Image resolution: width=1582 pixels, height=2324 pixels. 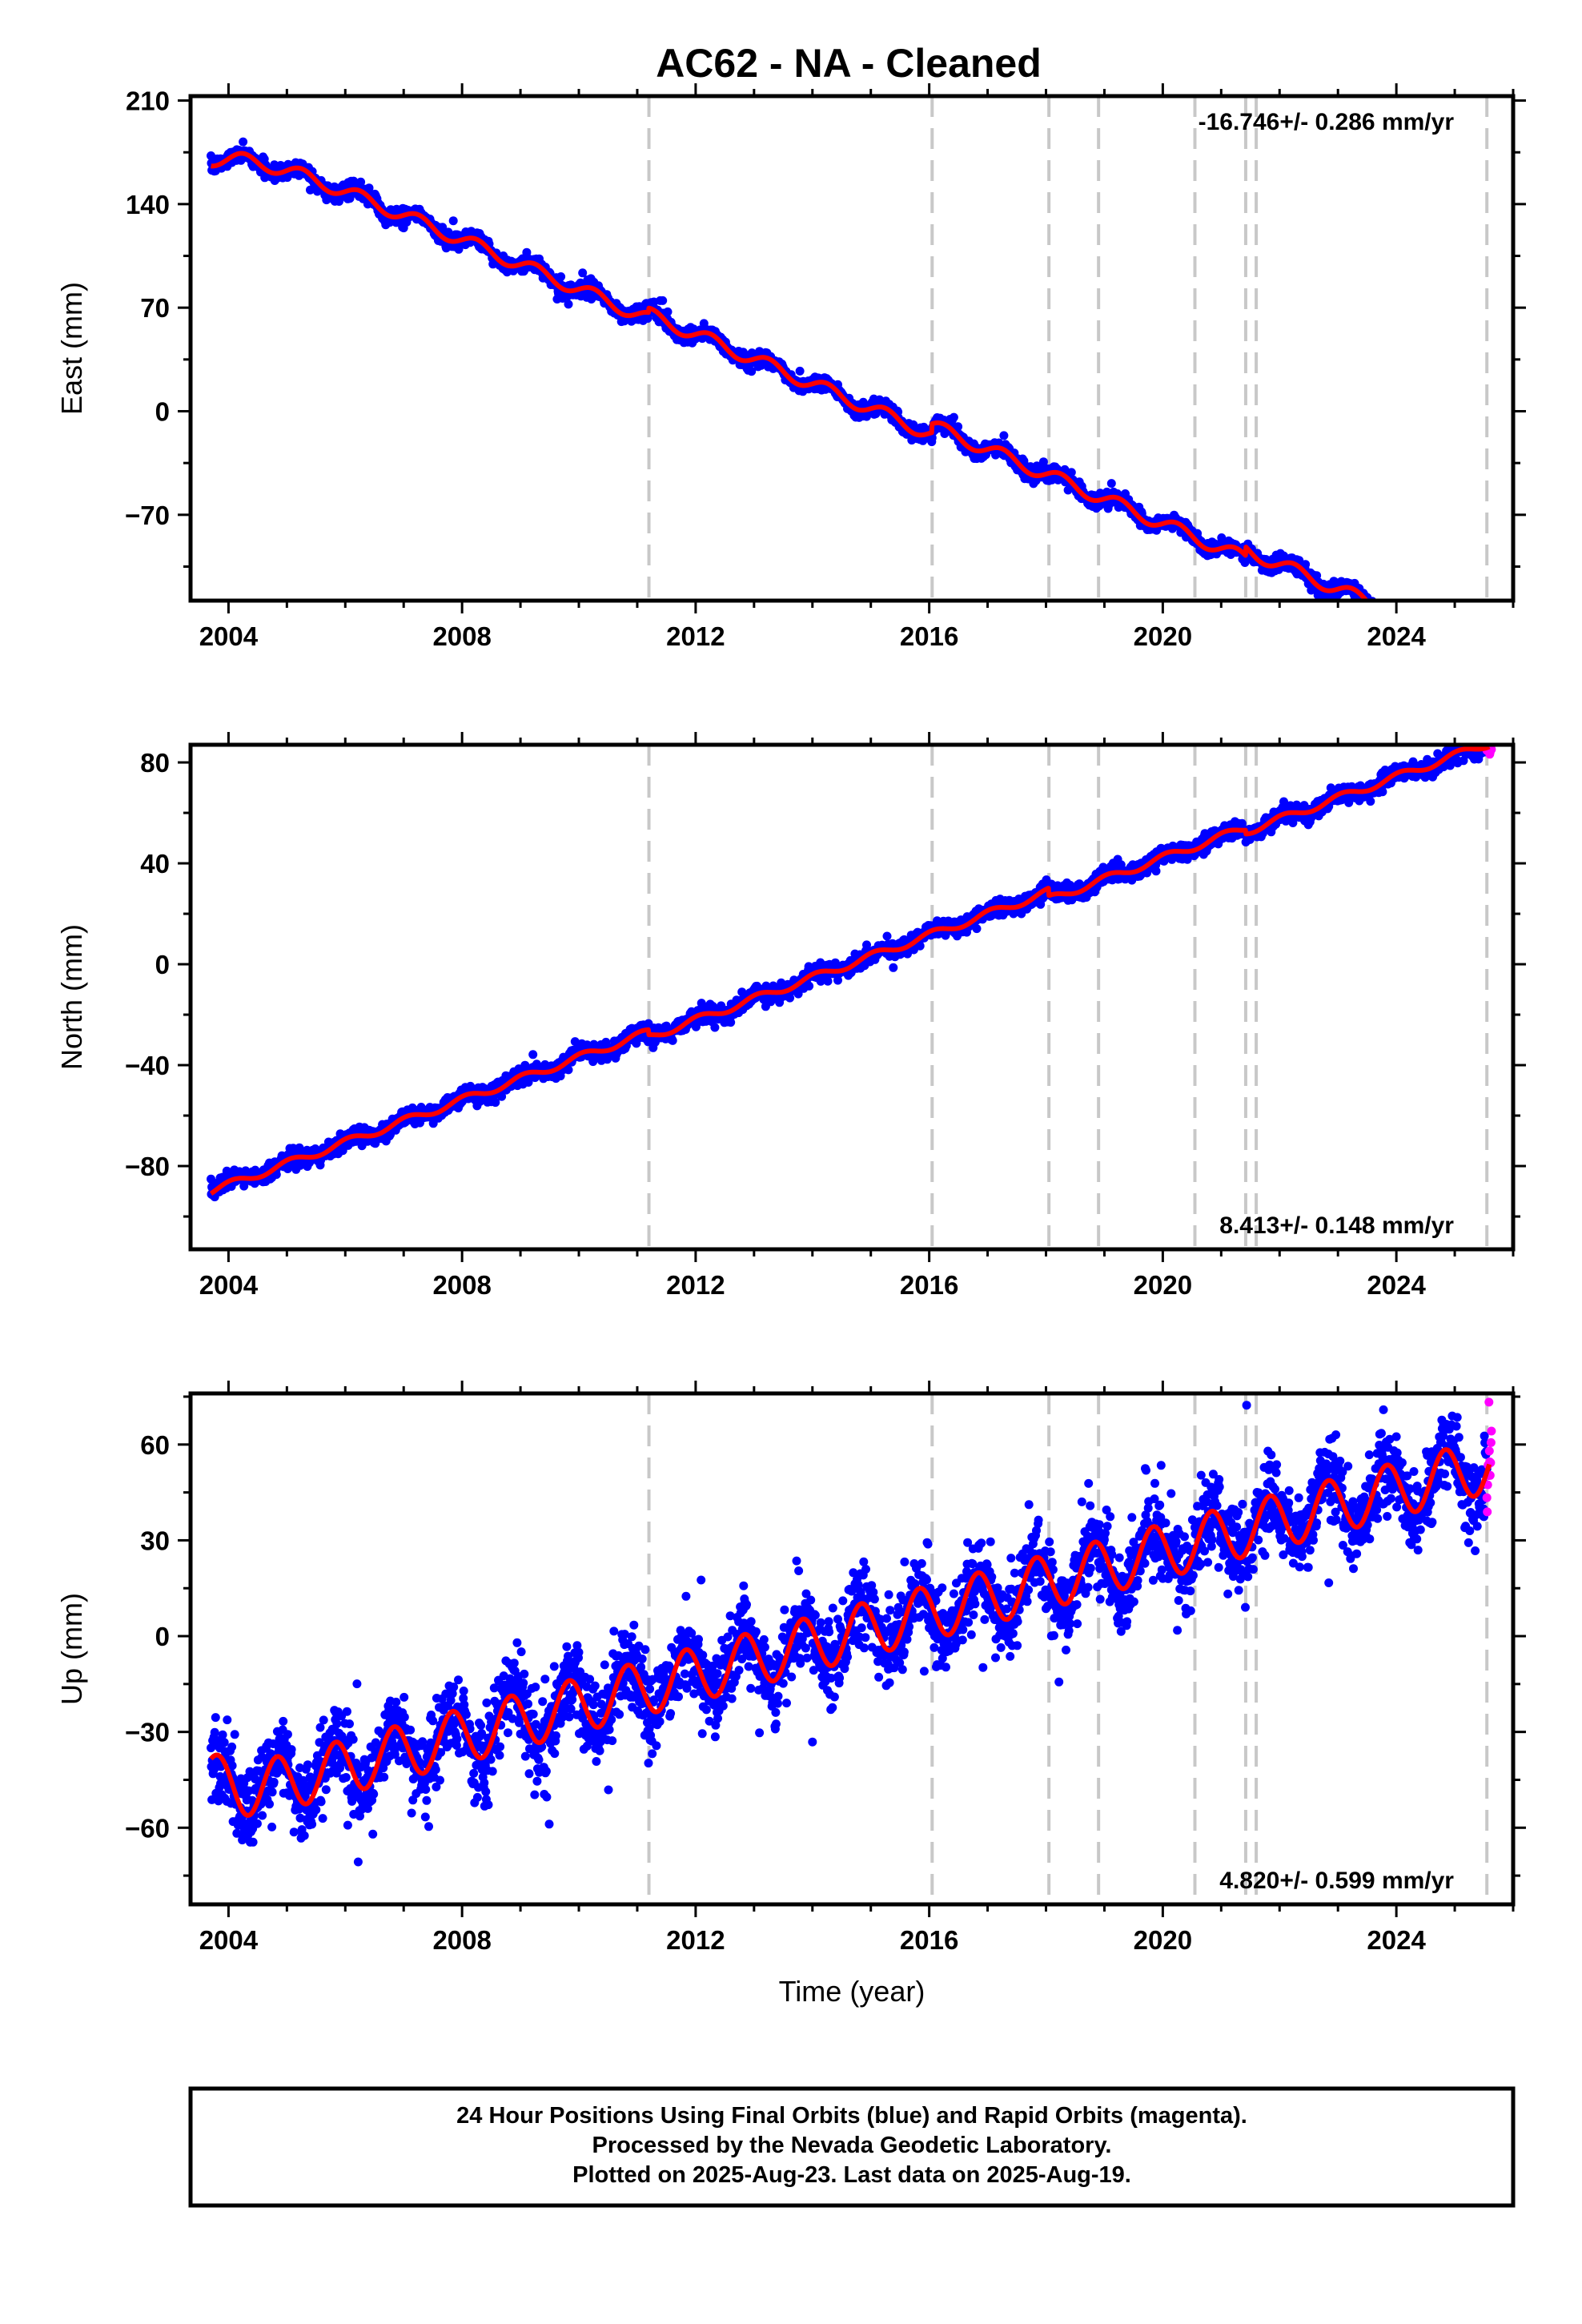 What do you see at coordinates (1068, 348) in the screenshot?
I see `event-lines` at bounding box center [1068, 348].